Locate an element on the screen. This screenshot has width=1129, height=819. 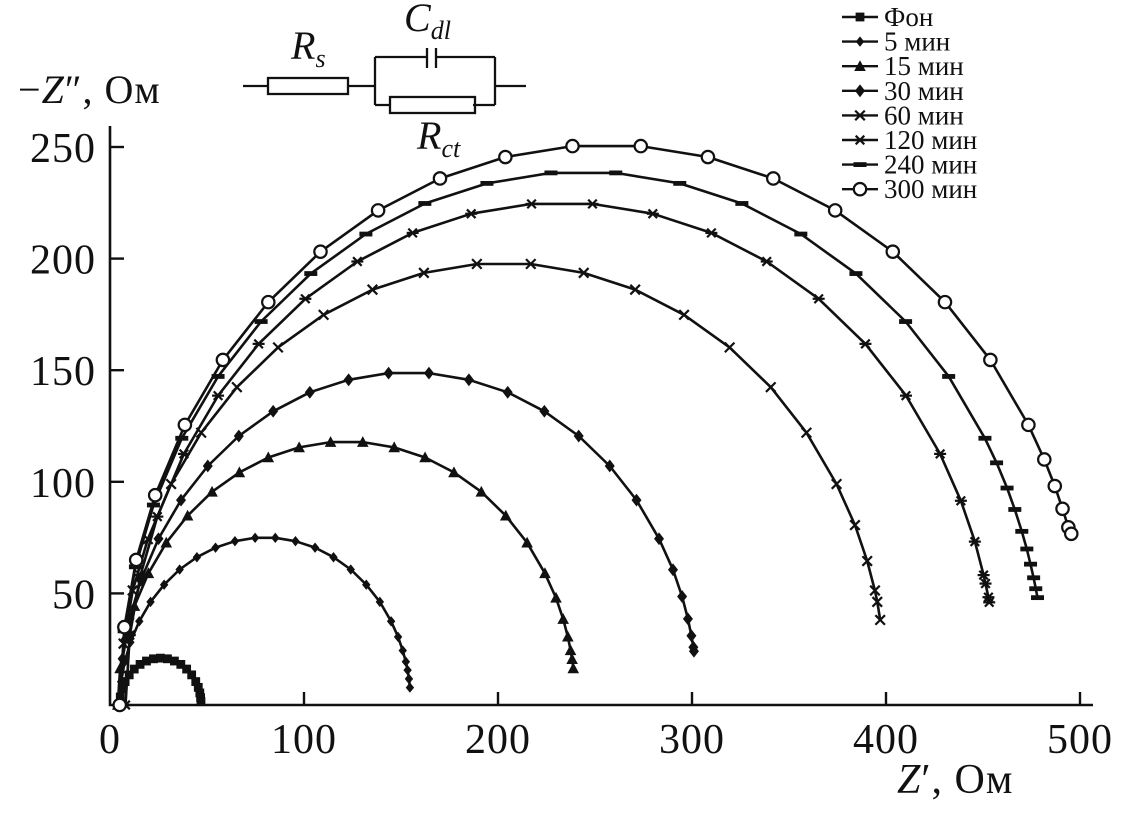
y-axis-label: −Z″, Ом is located at coordinates (89, 89).